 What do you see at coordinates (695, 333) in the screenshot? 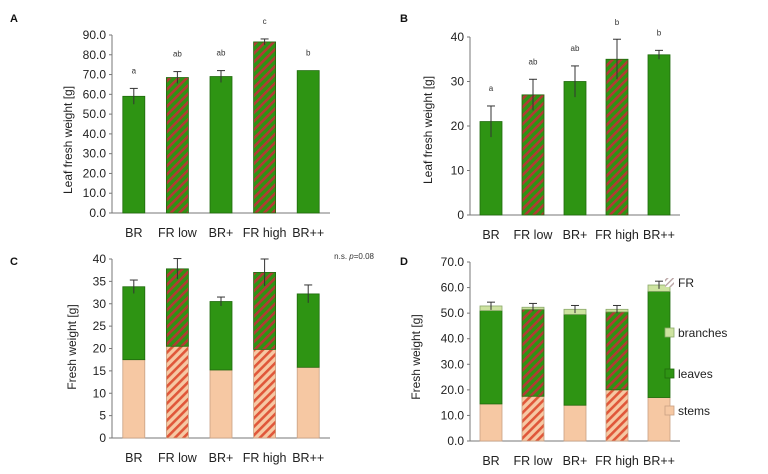
I see `legend-item-branches: branches` at bounding box center [695, 333].